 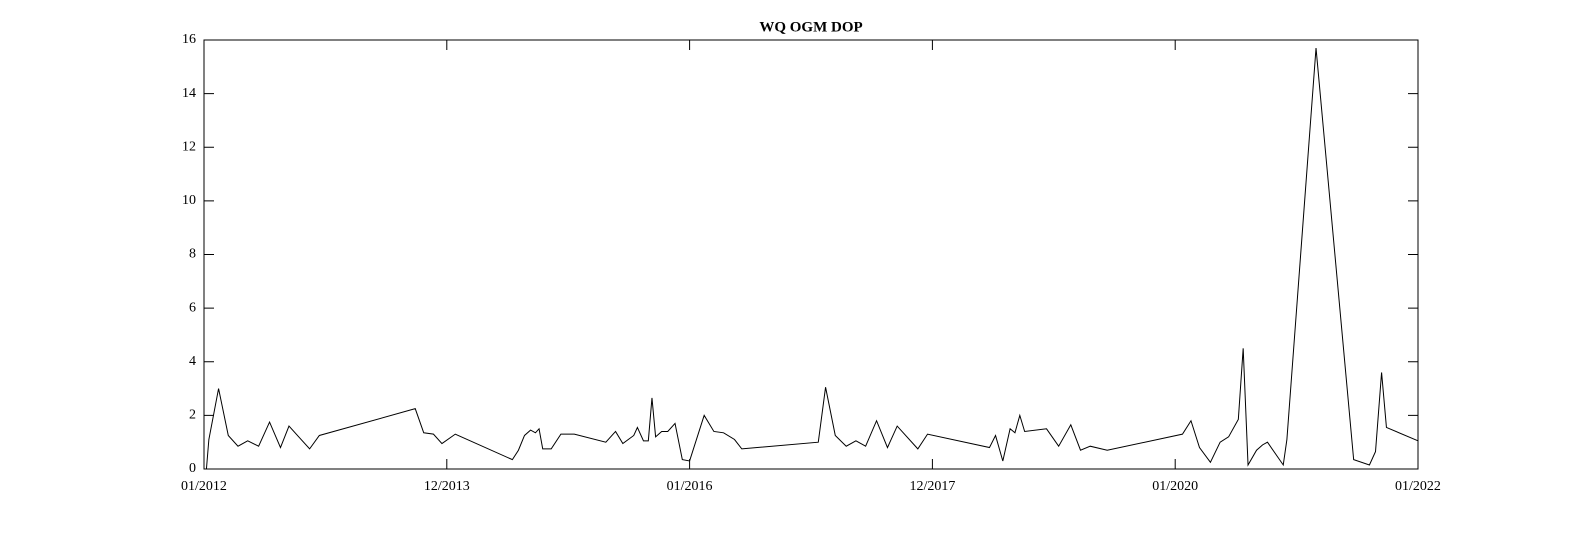 What do you see at coordinates (189, 200) in the screenshot?
I see `y-tick-label: 10` at bounding box center [189, 200].